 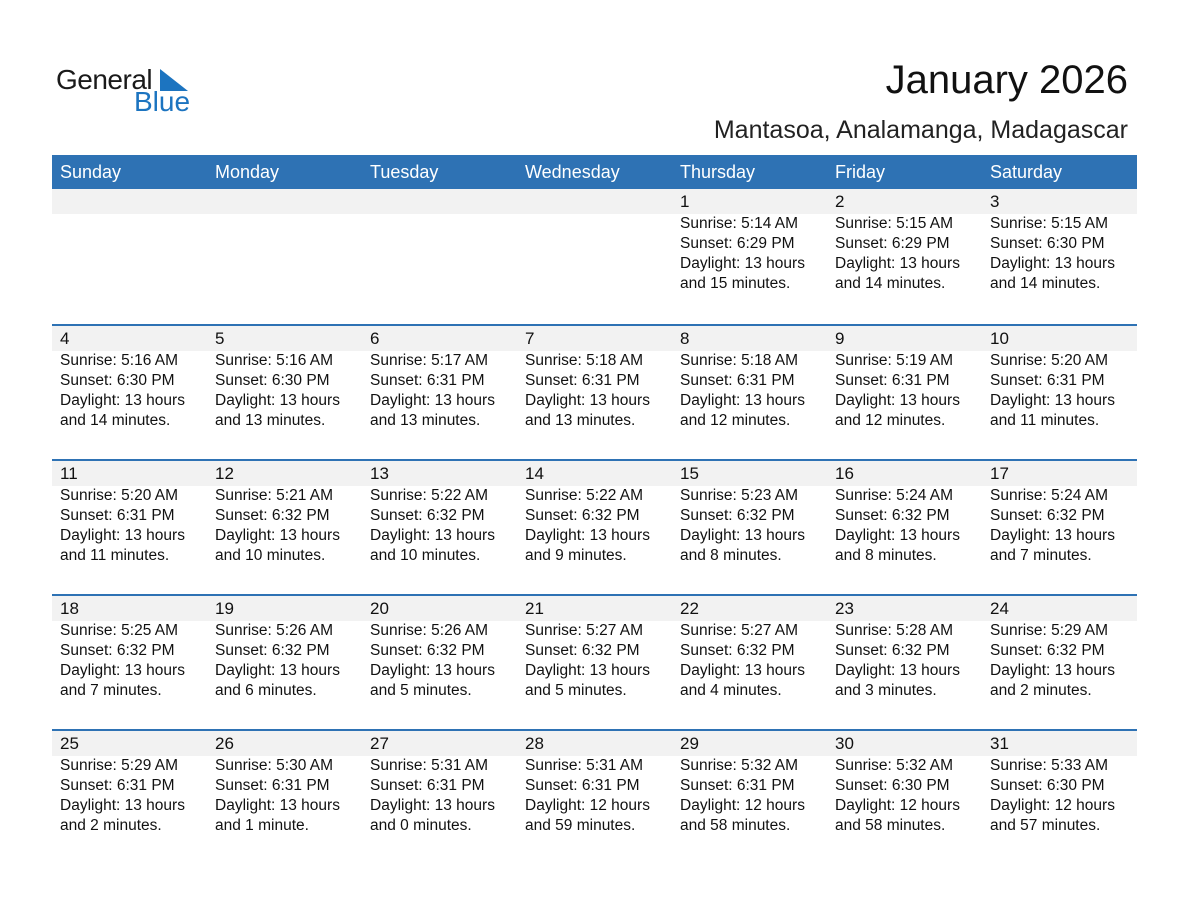 What do you see at coordinates (69, 743) in the screenshot?
I see `day-number: 25` at bounding box center [69, 743].